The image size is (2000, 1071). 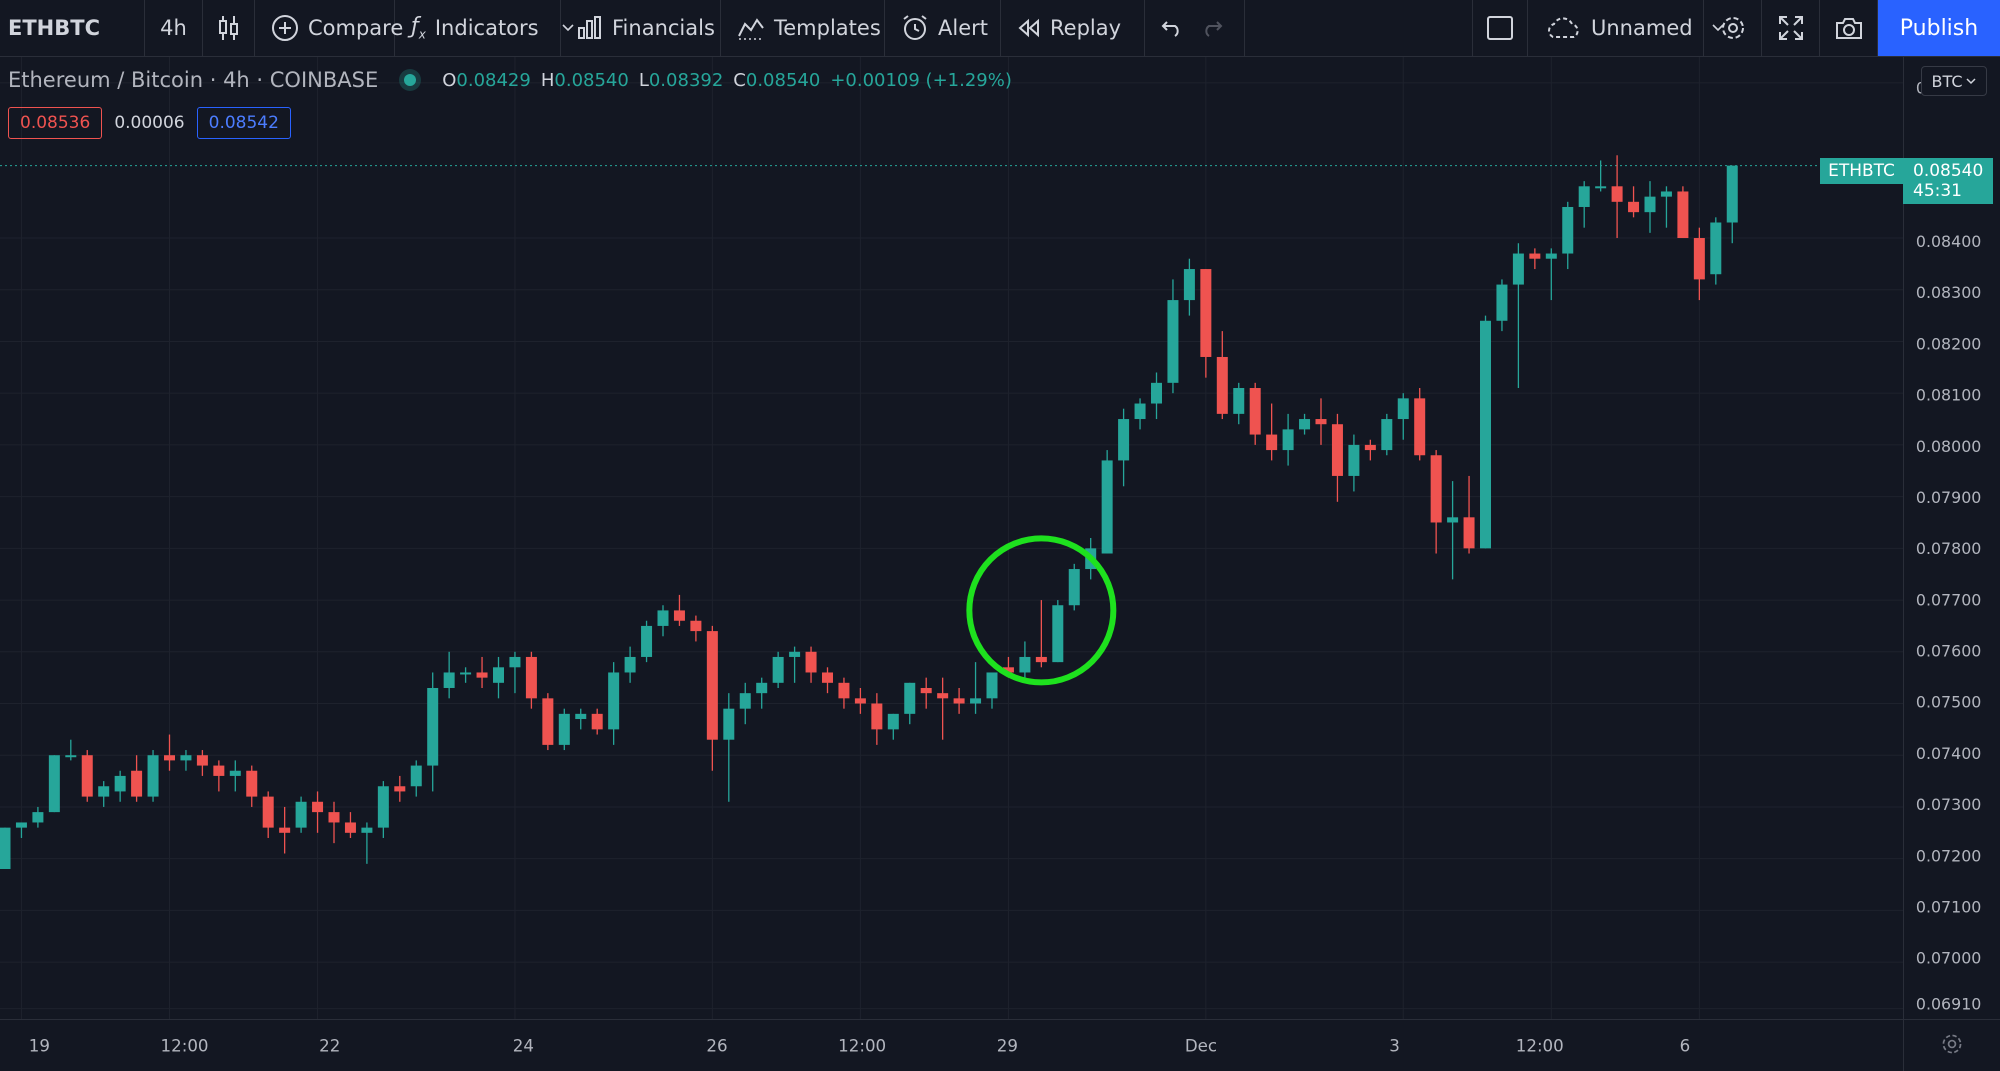 I want to click on settings-button, so click(x=1733, y=28).